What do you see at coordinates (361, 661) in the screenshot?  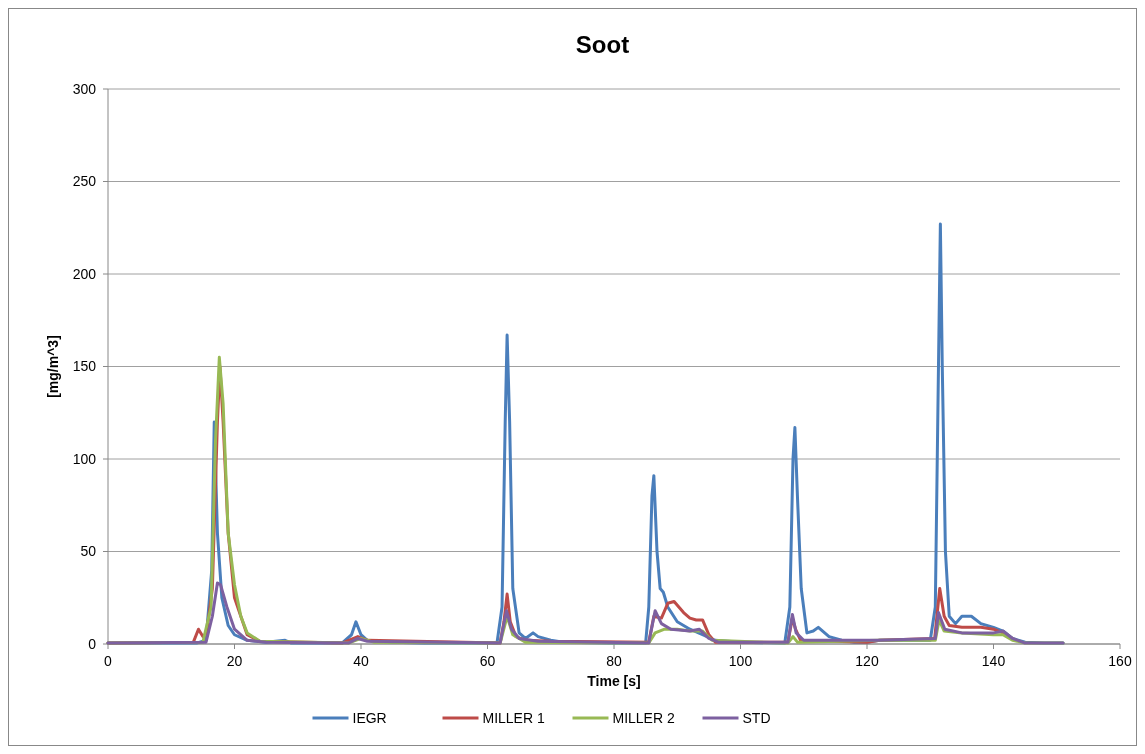 I see `x-tick-label: 40` at bounding box center [361, 661].